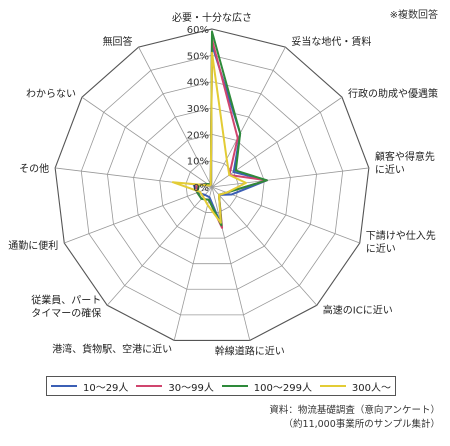 The image size is (450, 446). I want to click on grid-ring, so click(212, 186).